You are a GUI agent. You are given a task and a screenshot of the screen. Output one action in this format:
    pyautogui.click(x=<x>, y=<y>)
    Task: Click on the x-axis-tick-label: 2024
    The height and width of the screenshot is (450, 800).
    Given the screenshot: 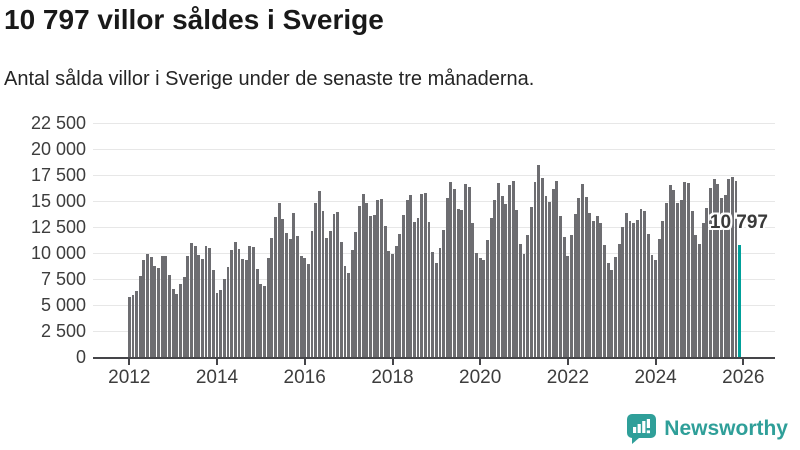 What is the action you would take?
    pyautogui.click(x=655, y=377)
    